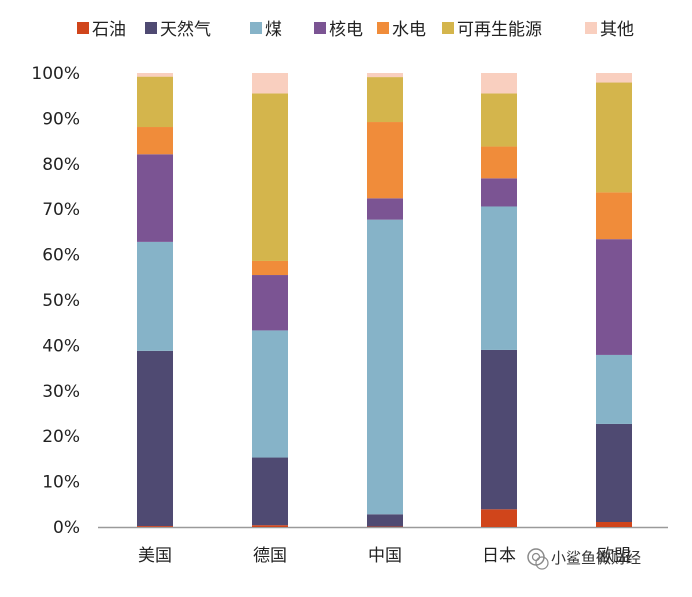  I want to click on y-tick-label: 40%, so click(61, 346).